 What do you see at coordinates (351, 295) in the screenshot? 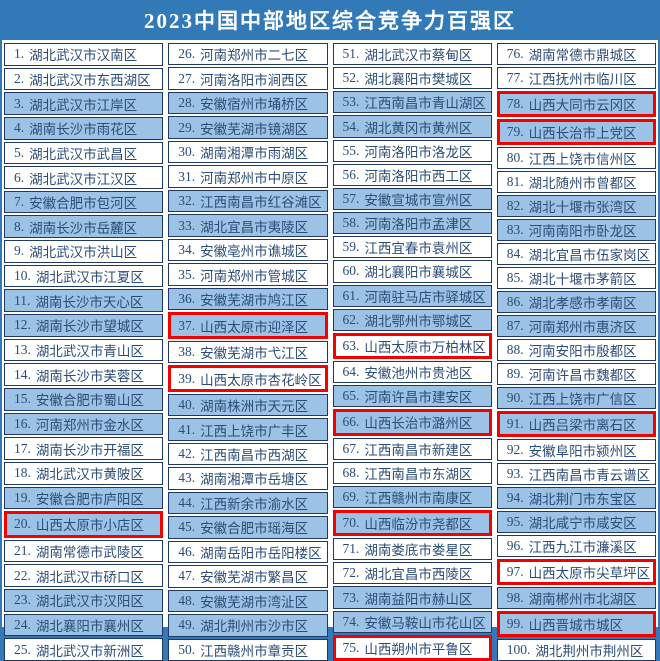
I see `row-rank: 61.` at bounding box center [351, 295].